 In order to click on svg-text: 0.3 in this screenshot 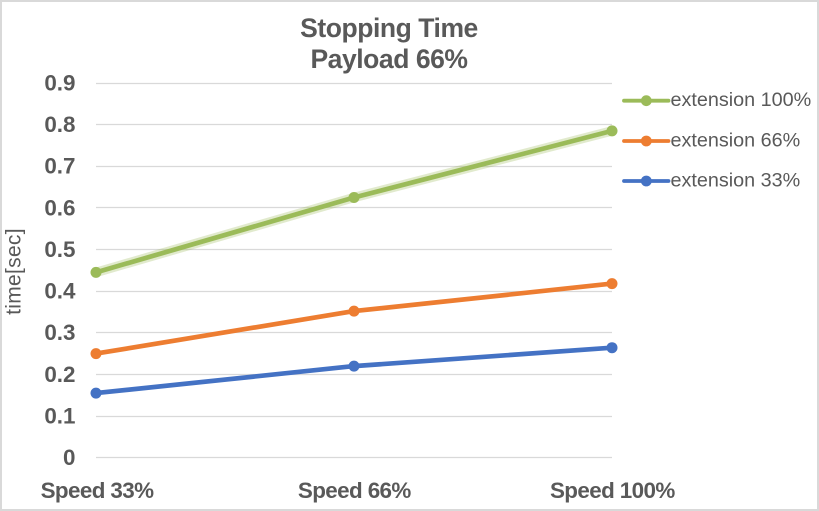, I will do `click(59, 332)`.